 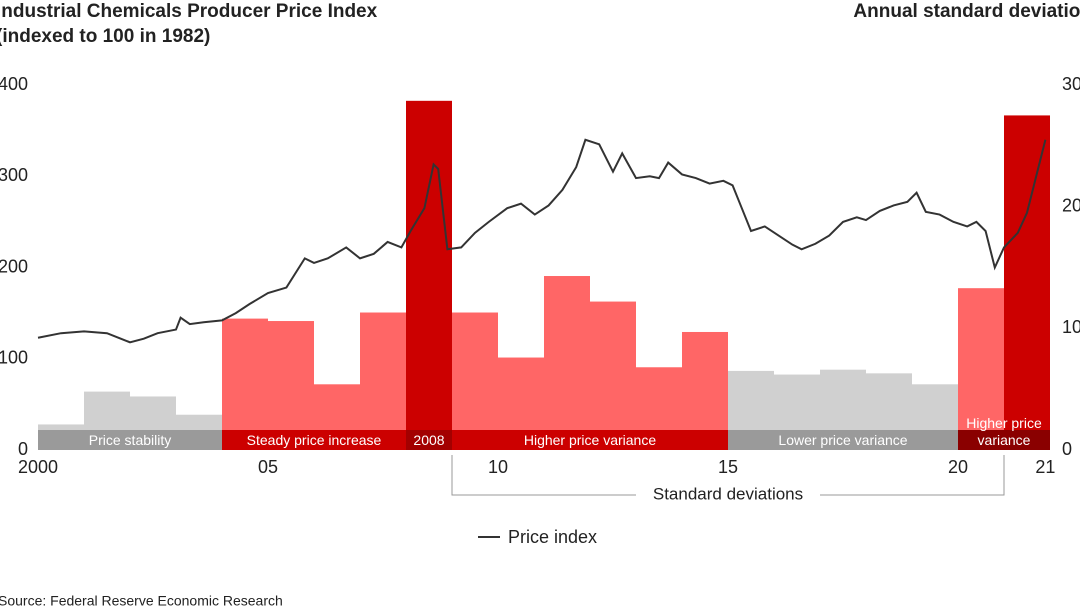 What do you see at coordinates (728, 467) in the screenshot?
I see `x-tick-label: 15` at bounding box center [728, 467].